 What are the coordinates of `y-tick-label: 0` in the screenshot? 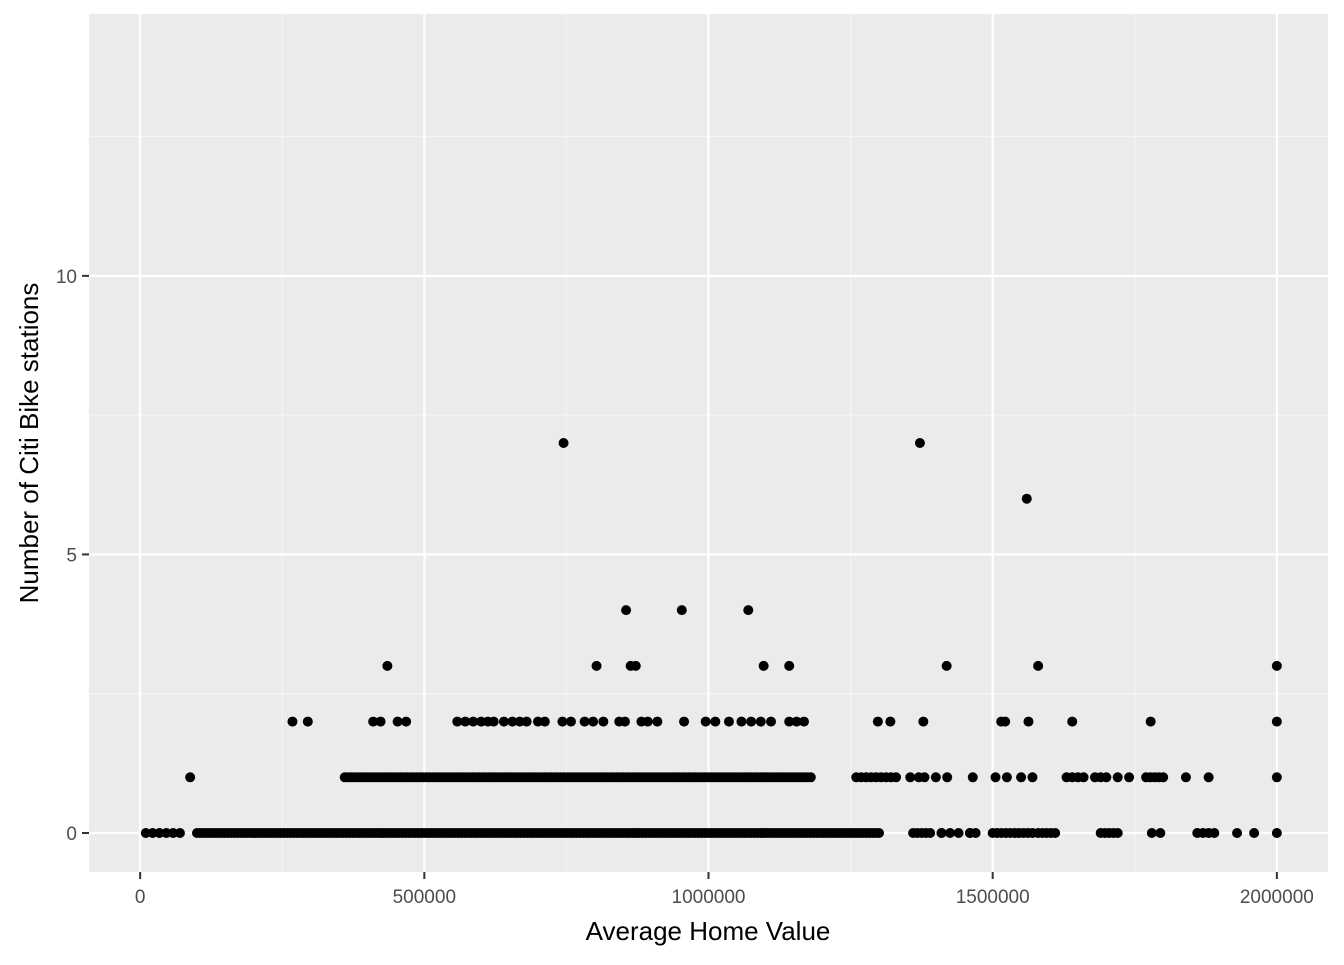 It's located at (71, 834).